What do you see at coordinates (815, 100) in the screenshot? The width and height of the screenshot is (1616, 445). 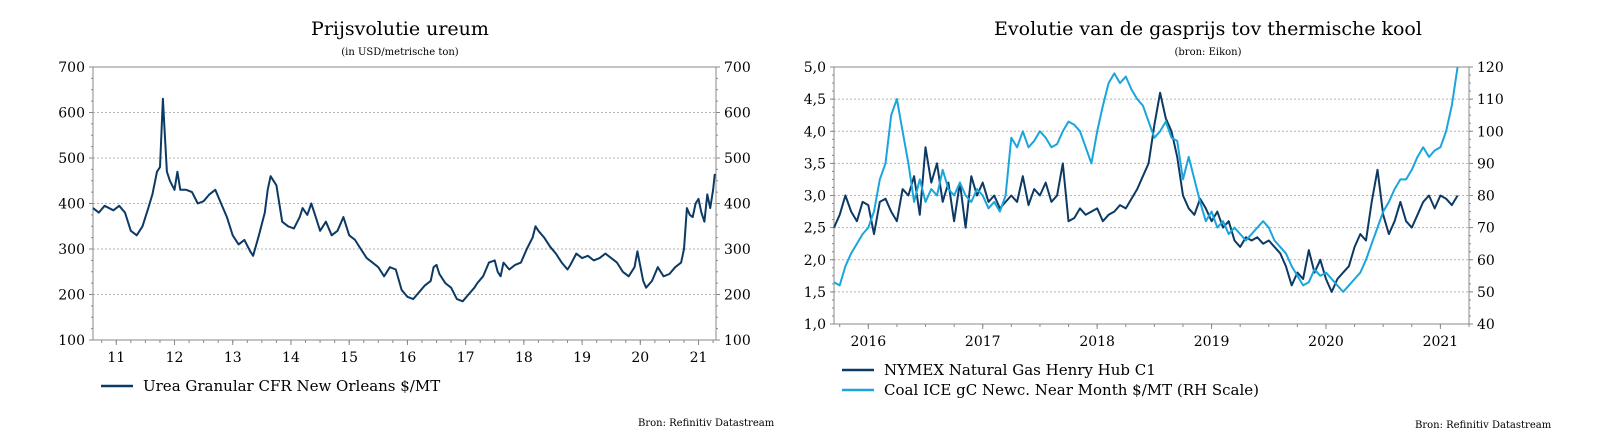 I see `y-tick-label: 4,5` at bounding box center [815, 100].